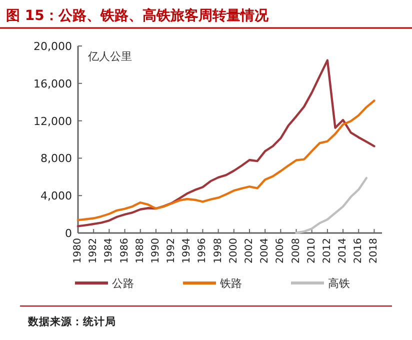 The height and width of the screenshot is (340, 412). Describe the element at coordinates (249, 251) in the screenshot. I see `x-tick-label: 2002` at that location.